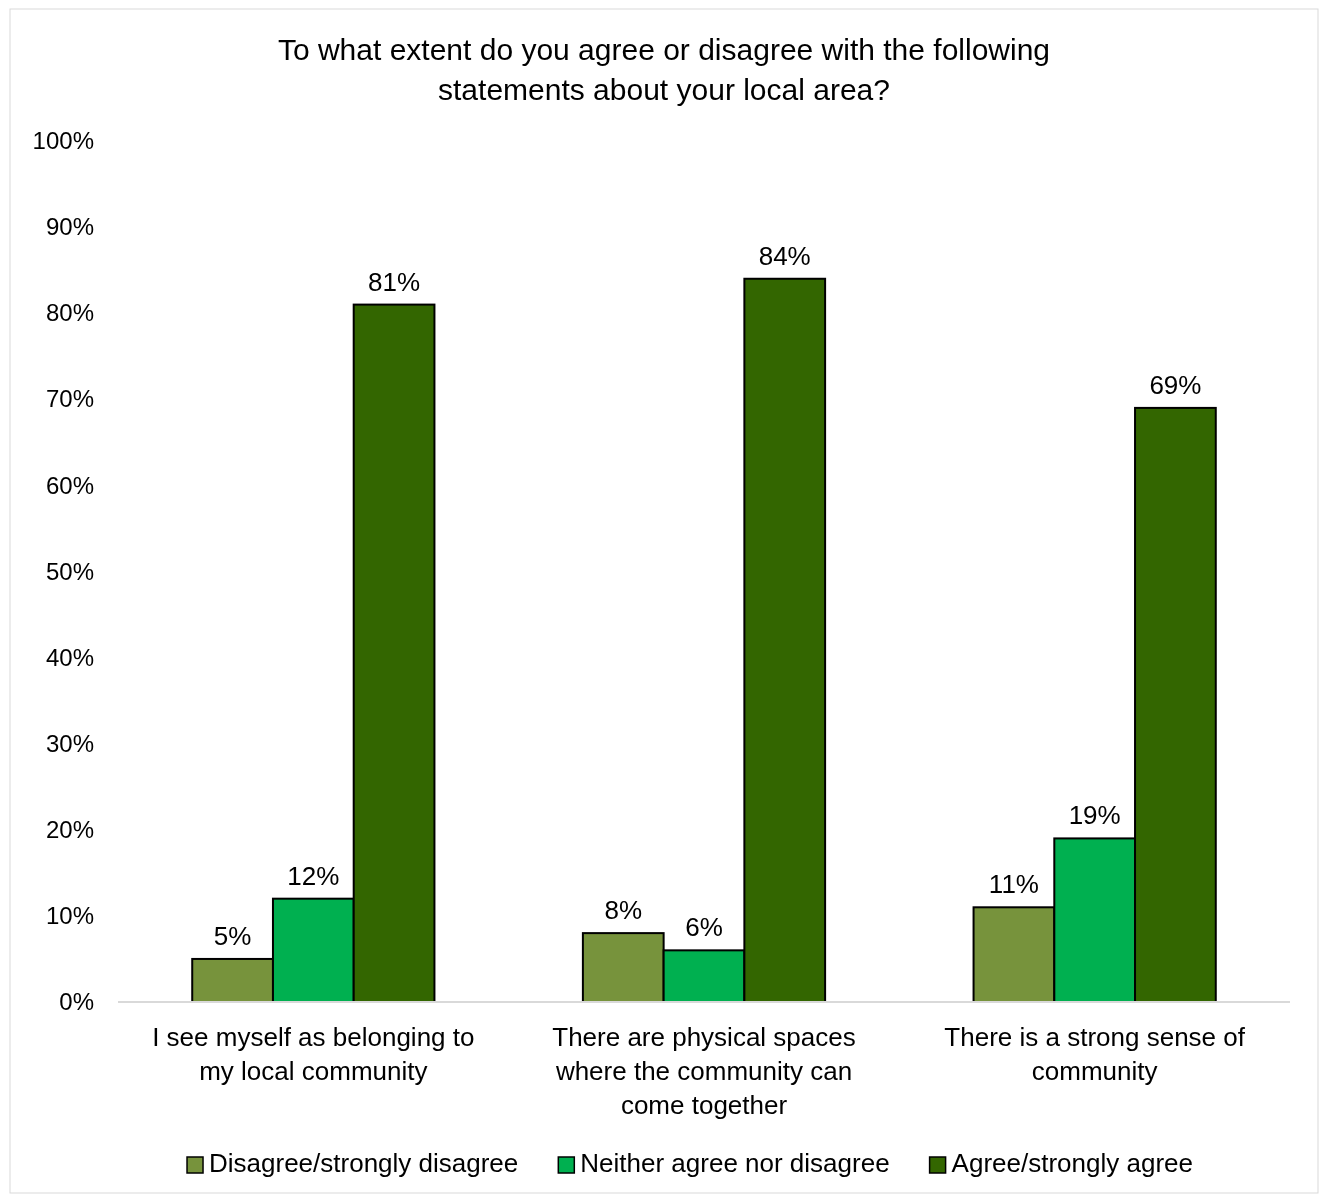 Image resolution: width=1321 pixels, height=1196 pixels. Describe the element at coordinates (623, 910) in the screenshot. I see `text: 8%` at that location.